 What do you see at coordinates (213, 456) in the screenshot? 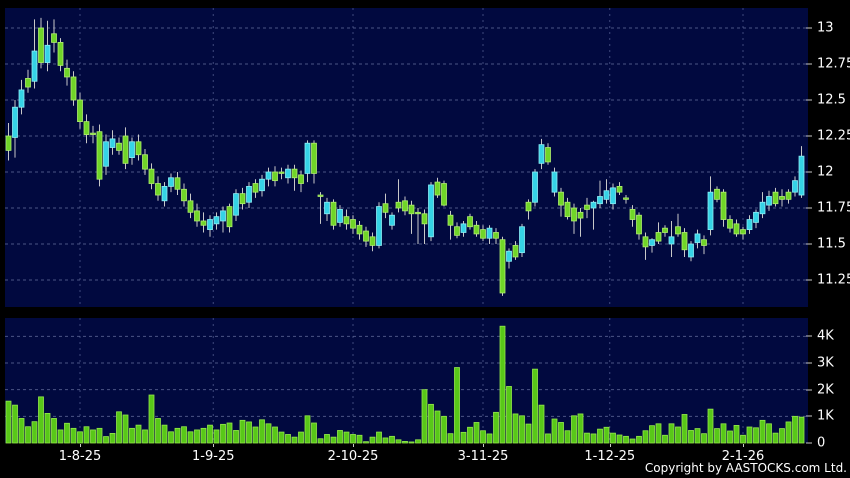
I see `date-tick-label: 1-9-25` at bounding box center [213, 456].